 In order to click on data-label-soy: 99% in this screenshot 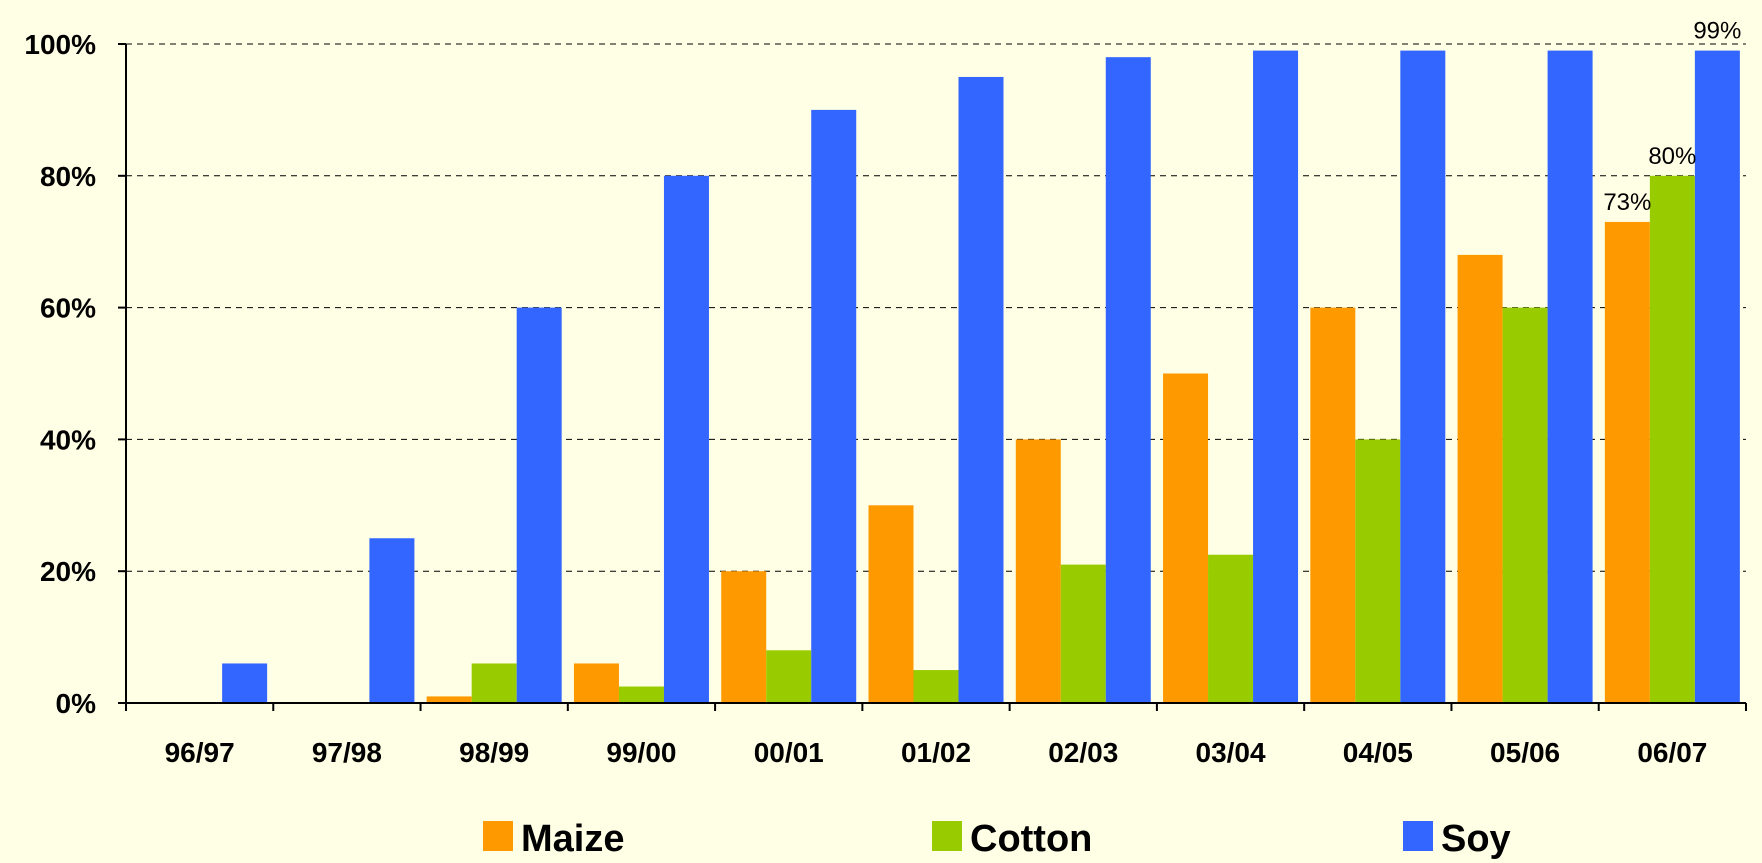, I will do `click(1717, 31)`.